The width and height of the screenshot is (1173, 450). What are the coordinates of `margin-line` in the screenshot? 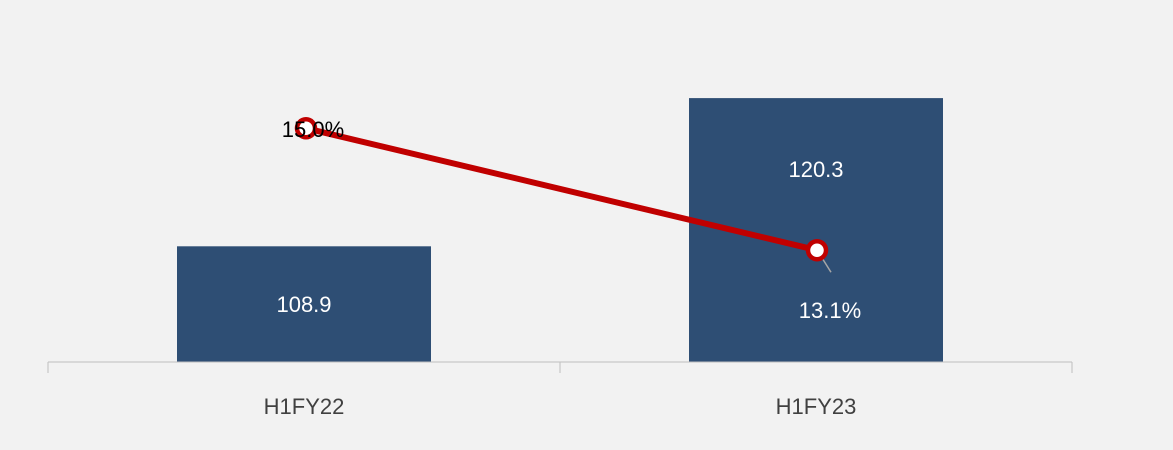 It's located at (561, 189).